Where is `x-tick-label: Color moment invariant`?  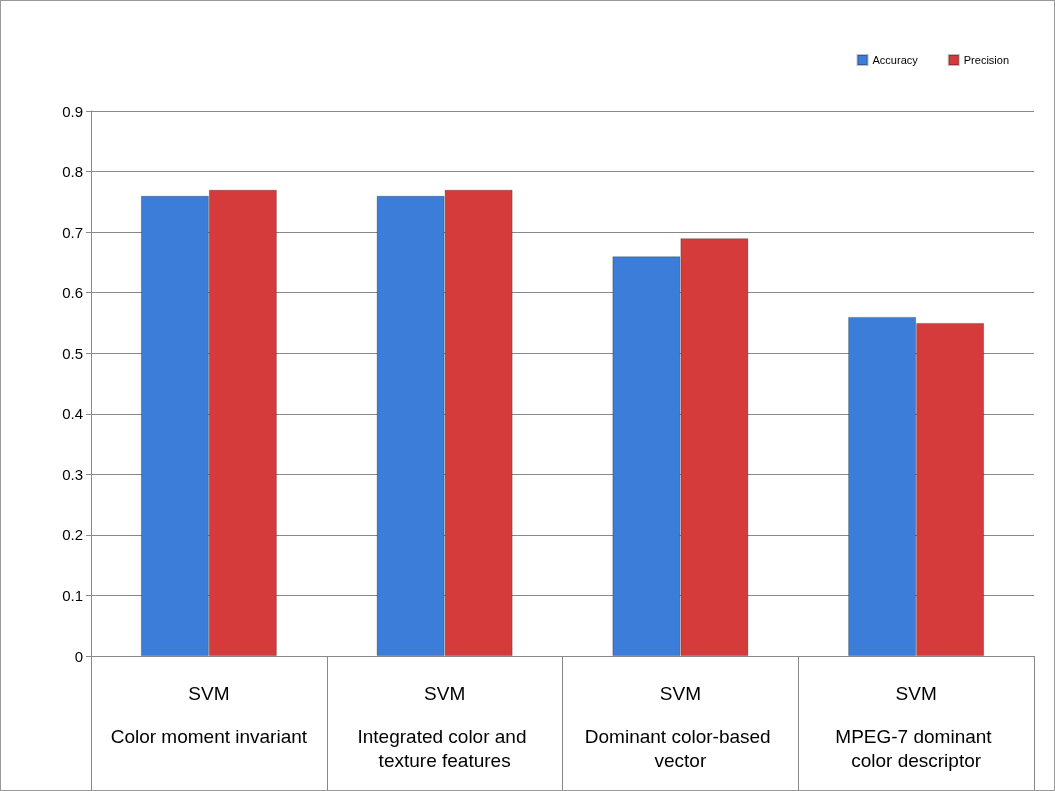 x-tick-label: Color moment invariant is located at coordinates (209, 736).